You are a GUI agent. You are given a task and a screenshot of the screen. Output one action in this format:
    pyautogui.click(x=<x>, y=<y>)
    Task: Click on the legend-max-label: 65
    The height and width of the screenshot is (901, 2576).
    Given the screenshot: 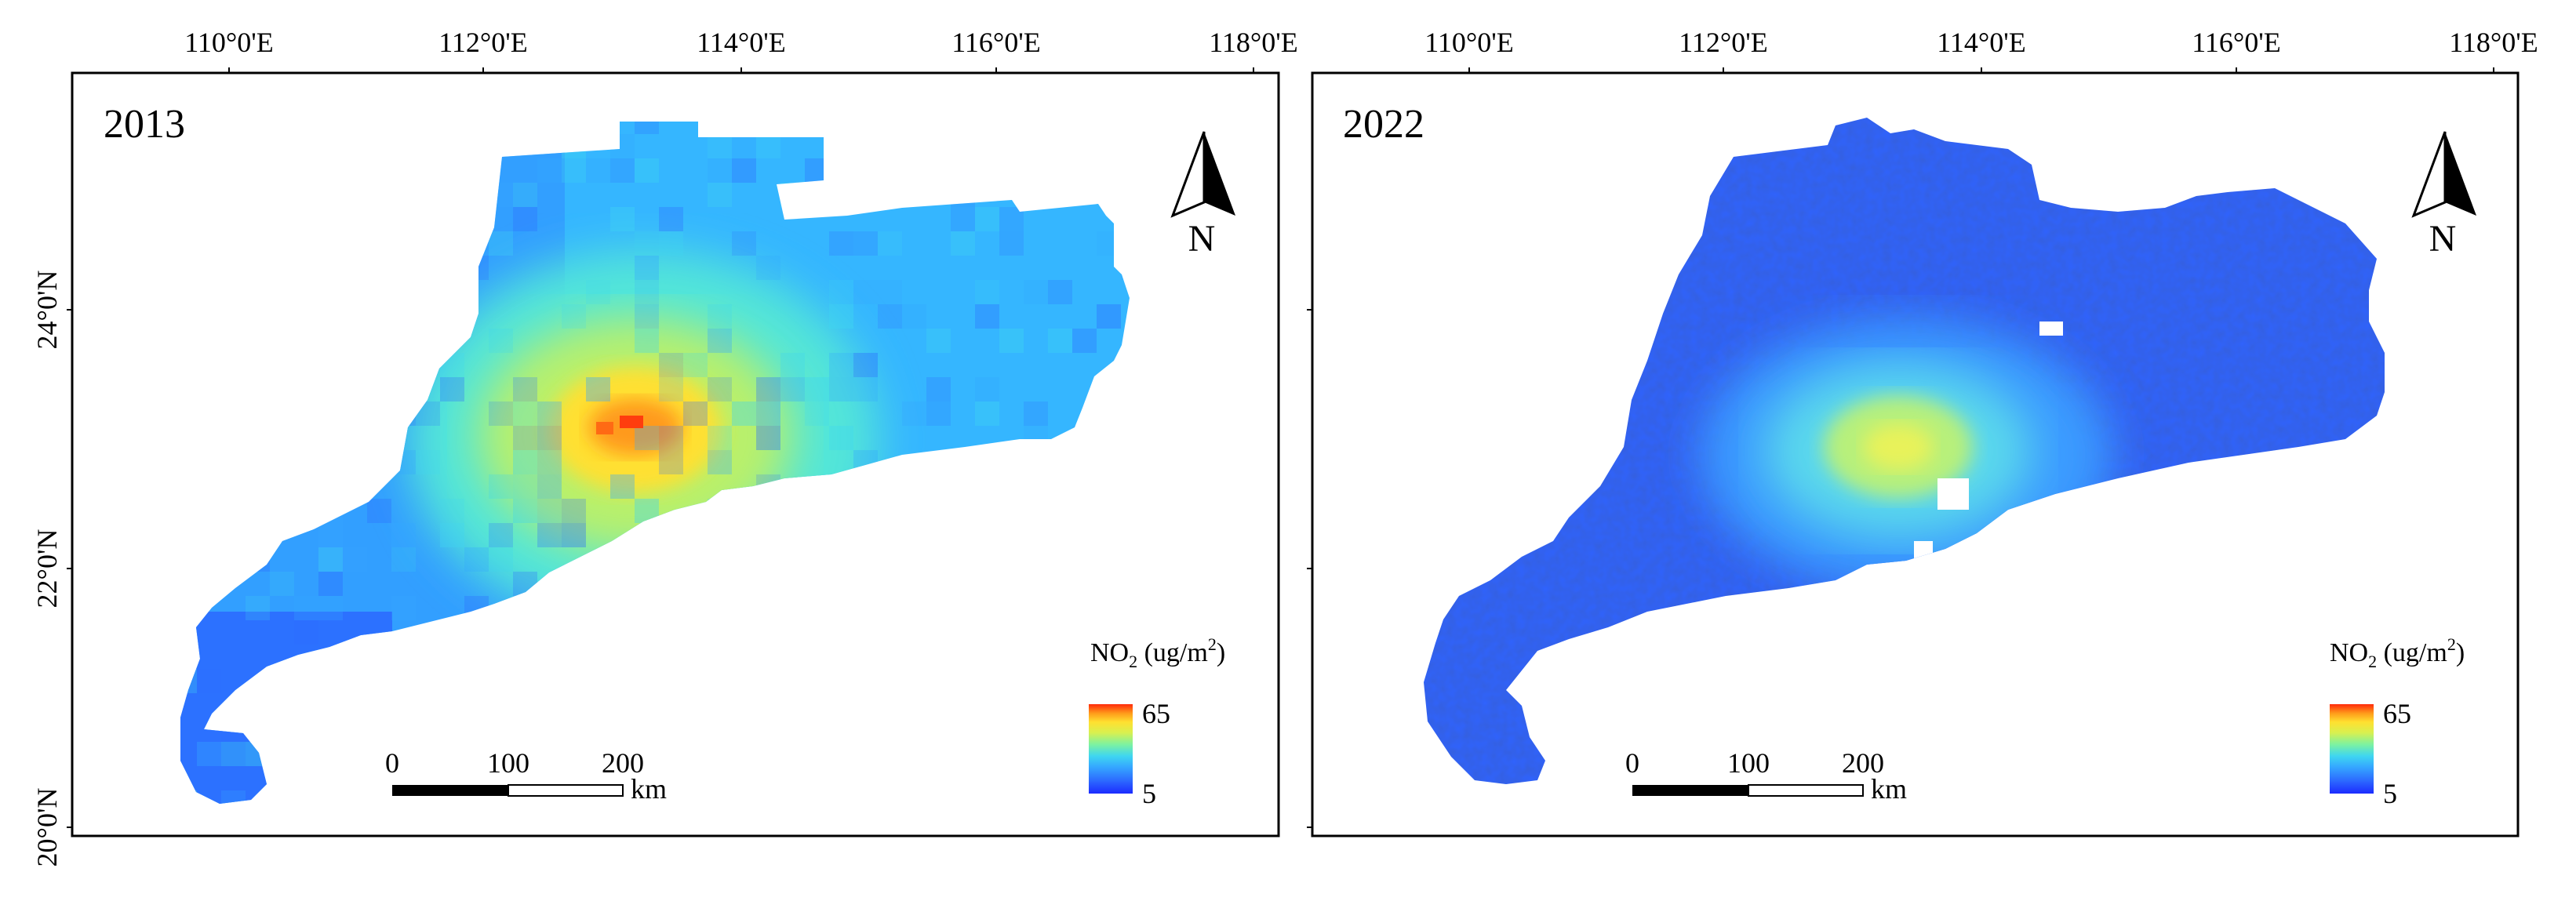 What is the action you would take?
    pyautogui.click(x=1156, y=713)
    